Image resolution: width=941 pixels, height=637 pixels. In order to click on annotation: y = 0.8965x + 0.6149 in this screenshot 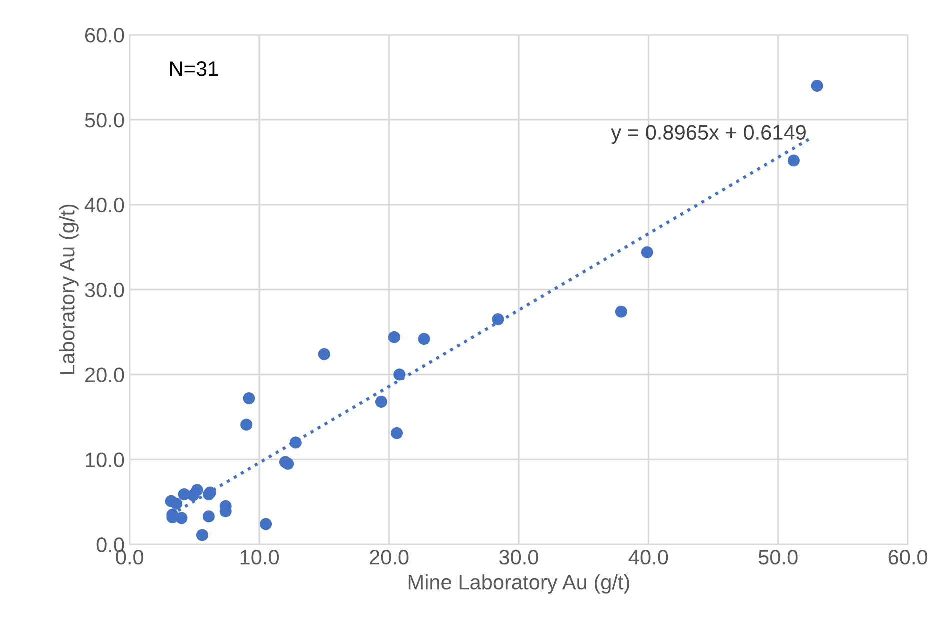, I will do `click(708, 134)`.